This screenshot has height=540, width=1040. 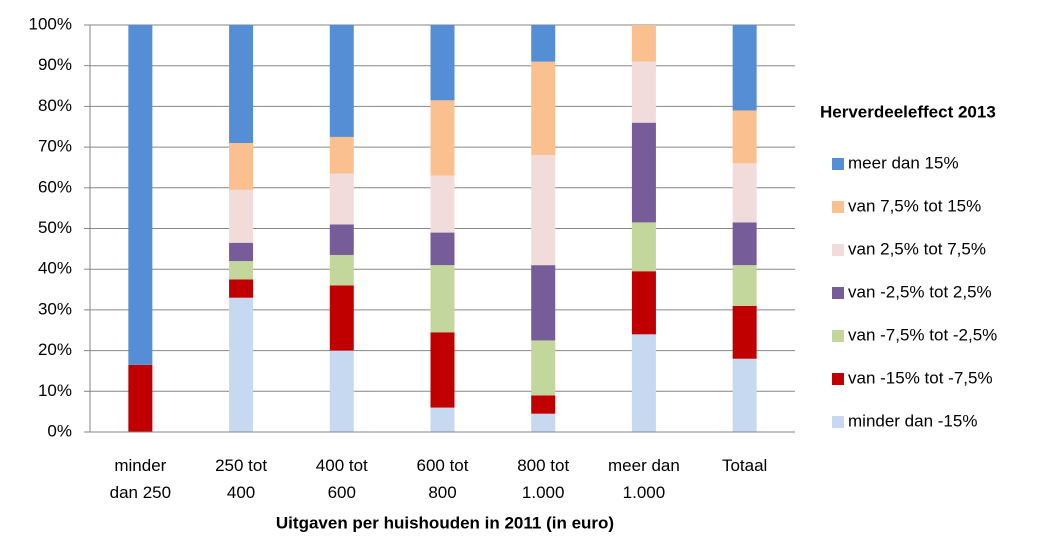 I want to click on y-tick-label: 40%, so click(x=55, y=268).